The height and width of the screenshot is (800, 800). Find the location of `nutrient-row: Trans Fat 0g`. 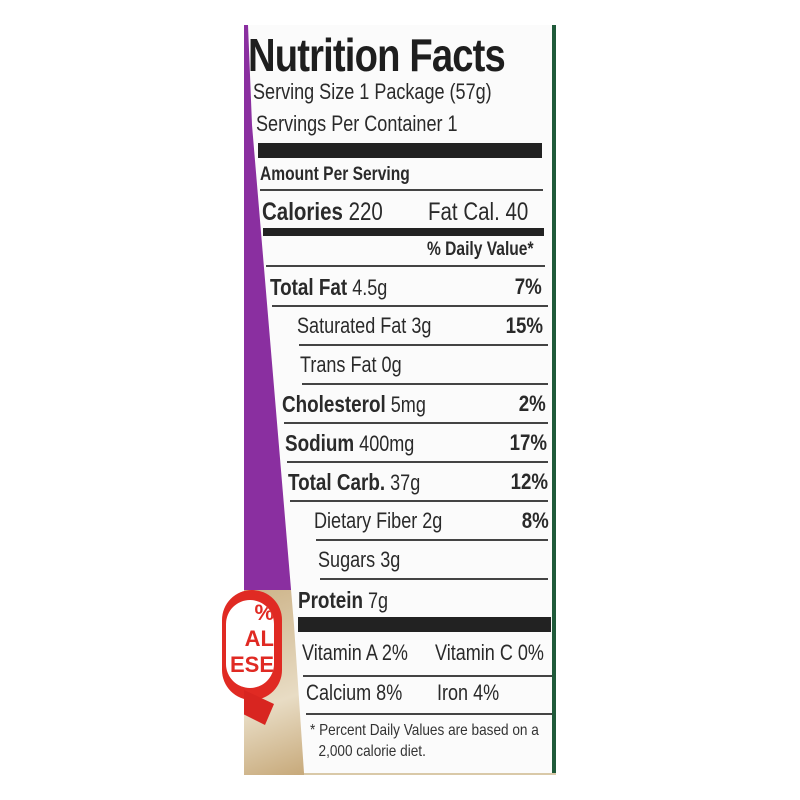

nutrient-row: Trans Fat 0g is located at coordinates (351, 365).